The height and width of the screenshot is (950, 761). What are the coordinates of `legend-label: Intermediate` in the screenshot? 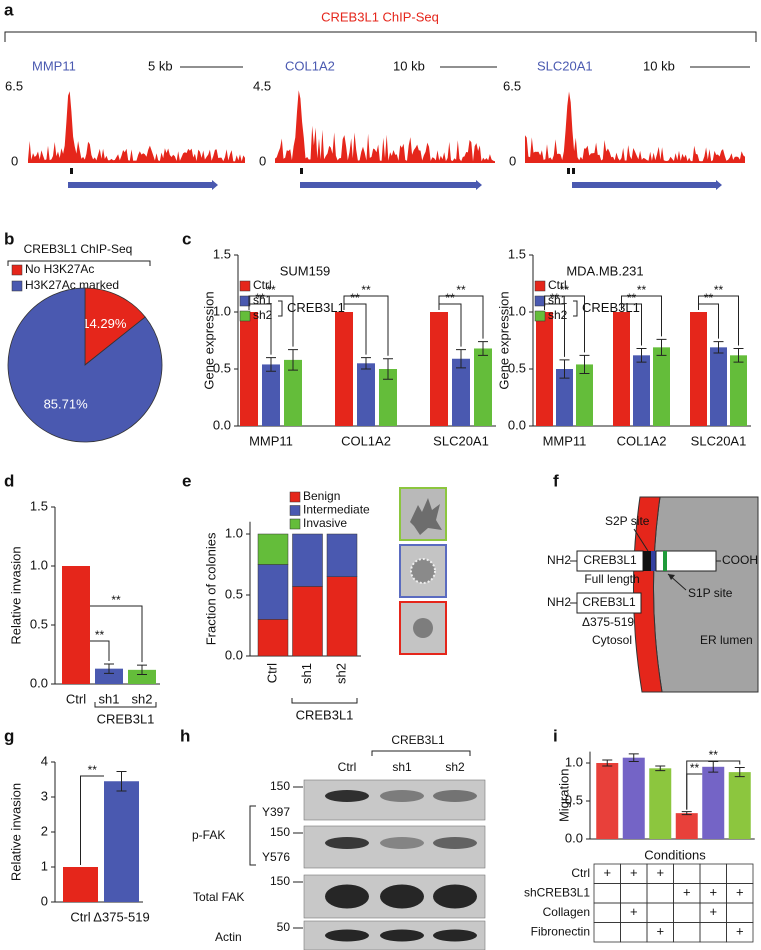 It's located at (336, 510).